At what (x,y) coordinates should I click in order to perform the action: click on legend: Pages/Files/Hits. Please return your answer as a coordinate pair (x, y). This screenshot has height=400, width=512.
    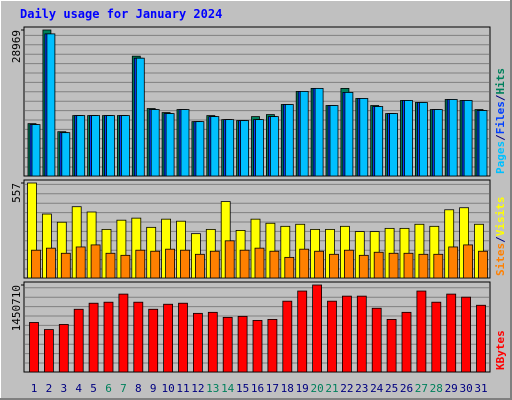
    Looking at the image, I should click on (500, 121).